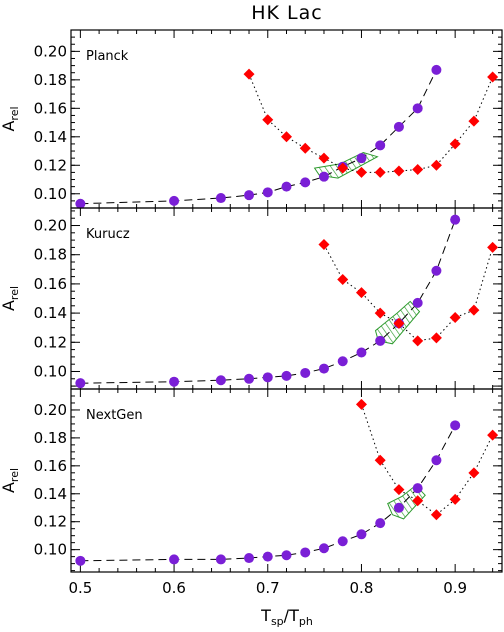 This screenshot has height=632, width=504. I want to click on x-tick-label: 0.7, so click(268, 588).